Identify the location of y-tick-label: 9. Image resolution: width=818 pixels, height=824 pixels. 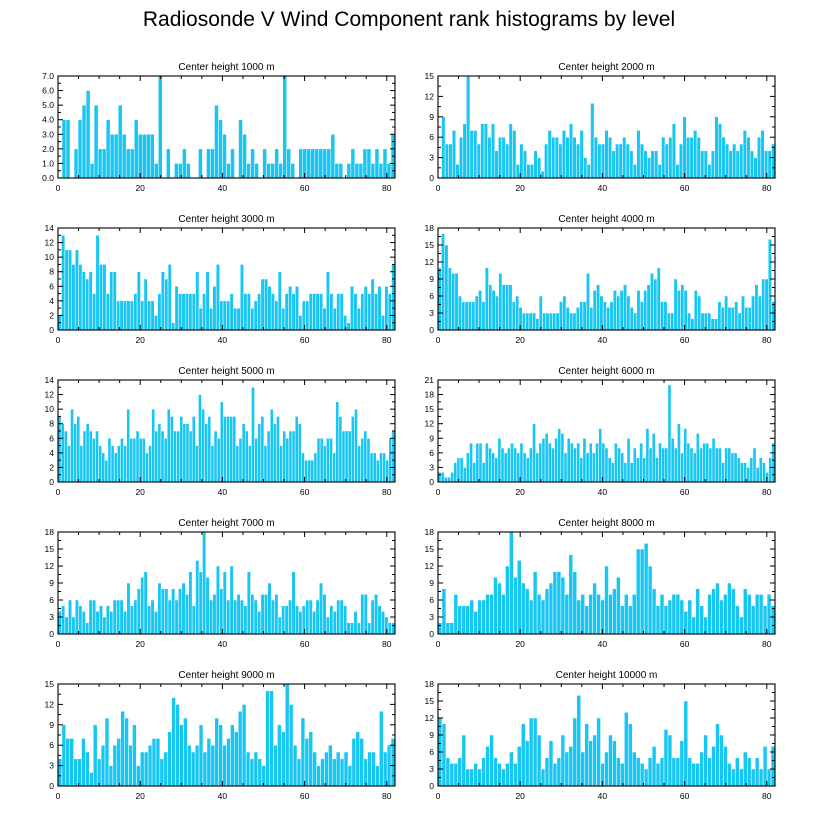
(431, 279).